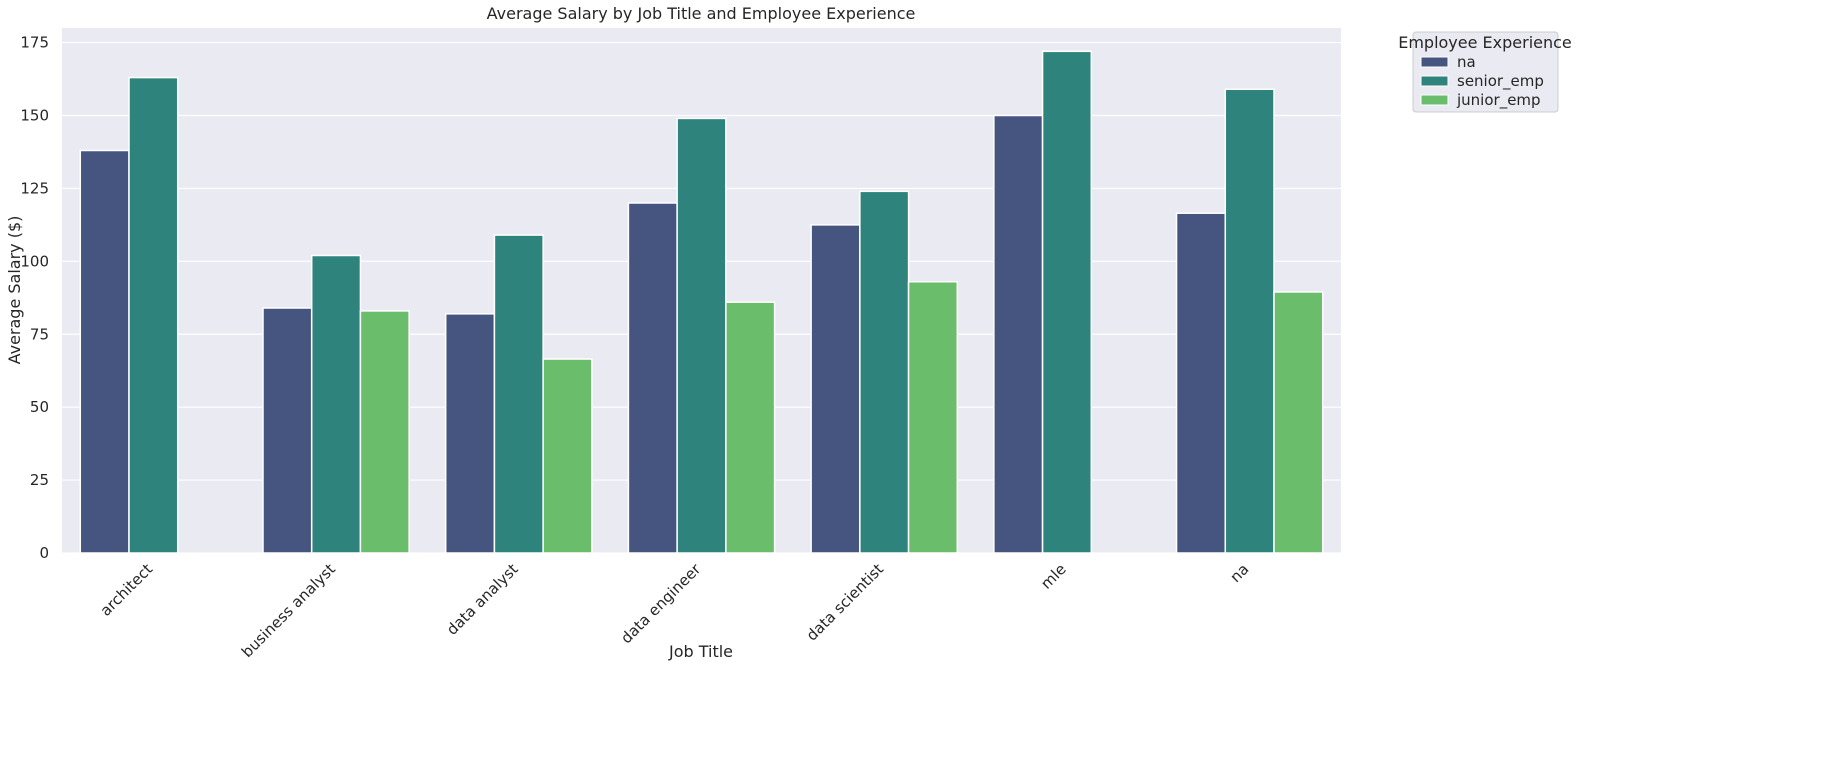  Describe the element at coordinates (1298, 422) in the screenshot. I see `bar-junior_emp-na` at that location.